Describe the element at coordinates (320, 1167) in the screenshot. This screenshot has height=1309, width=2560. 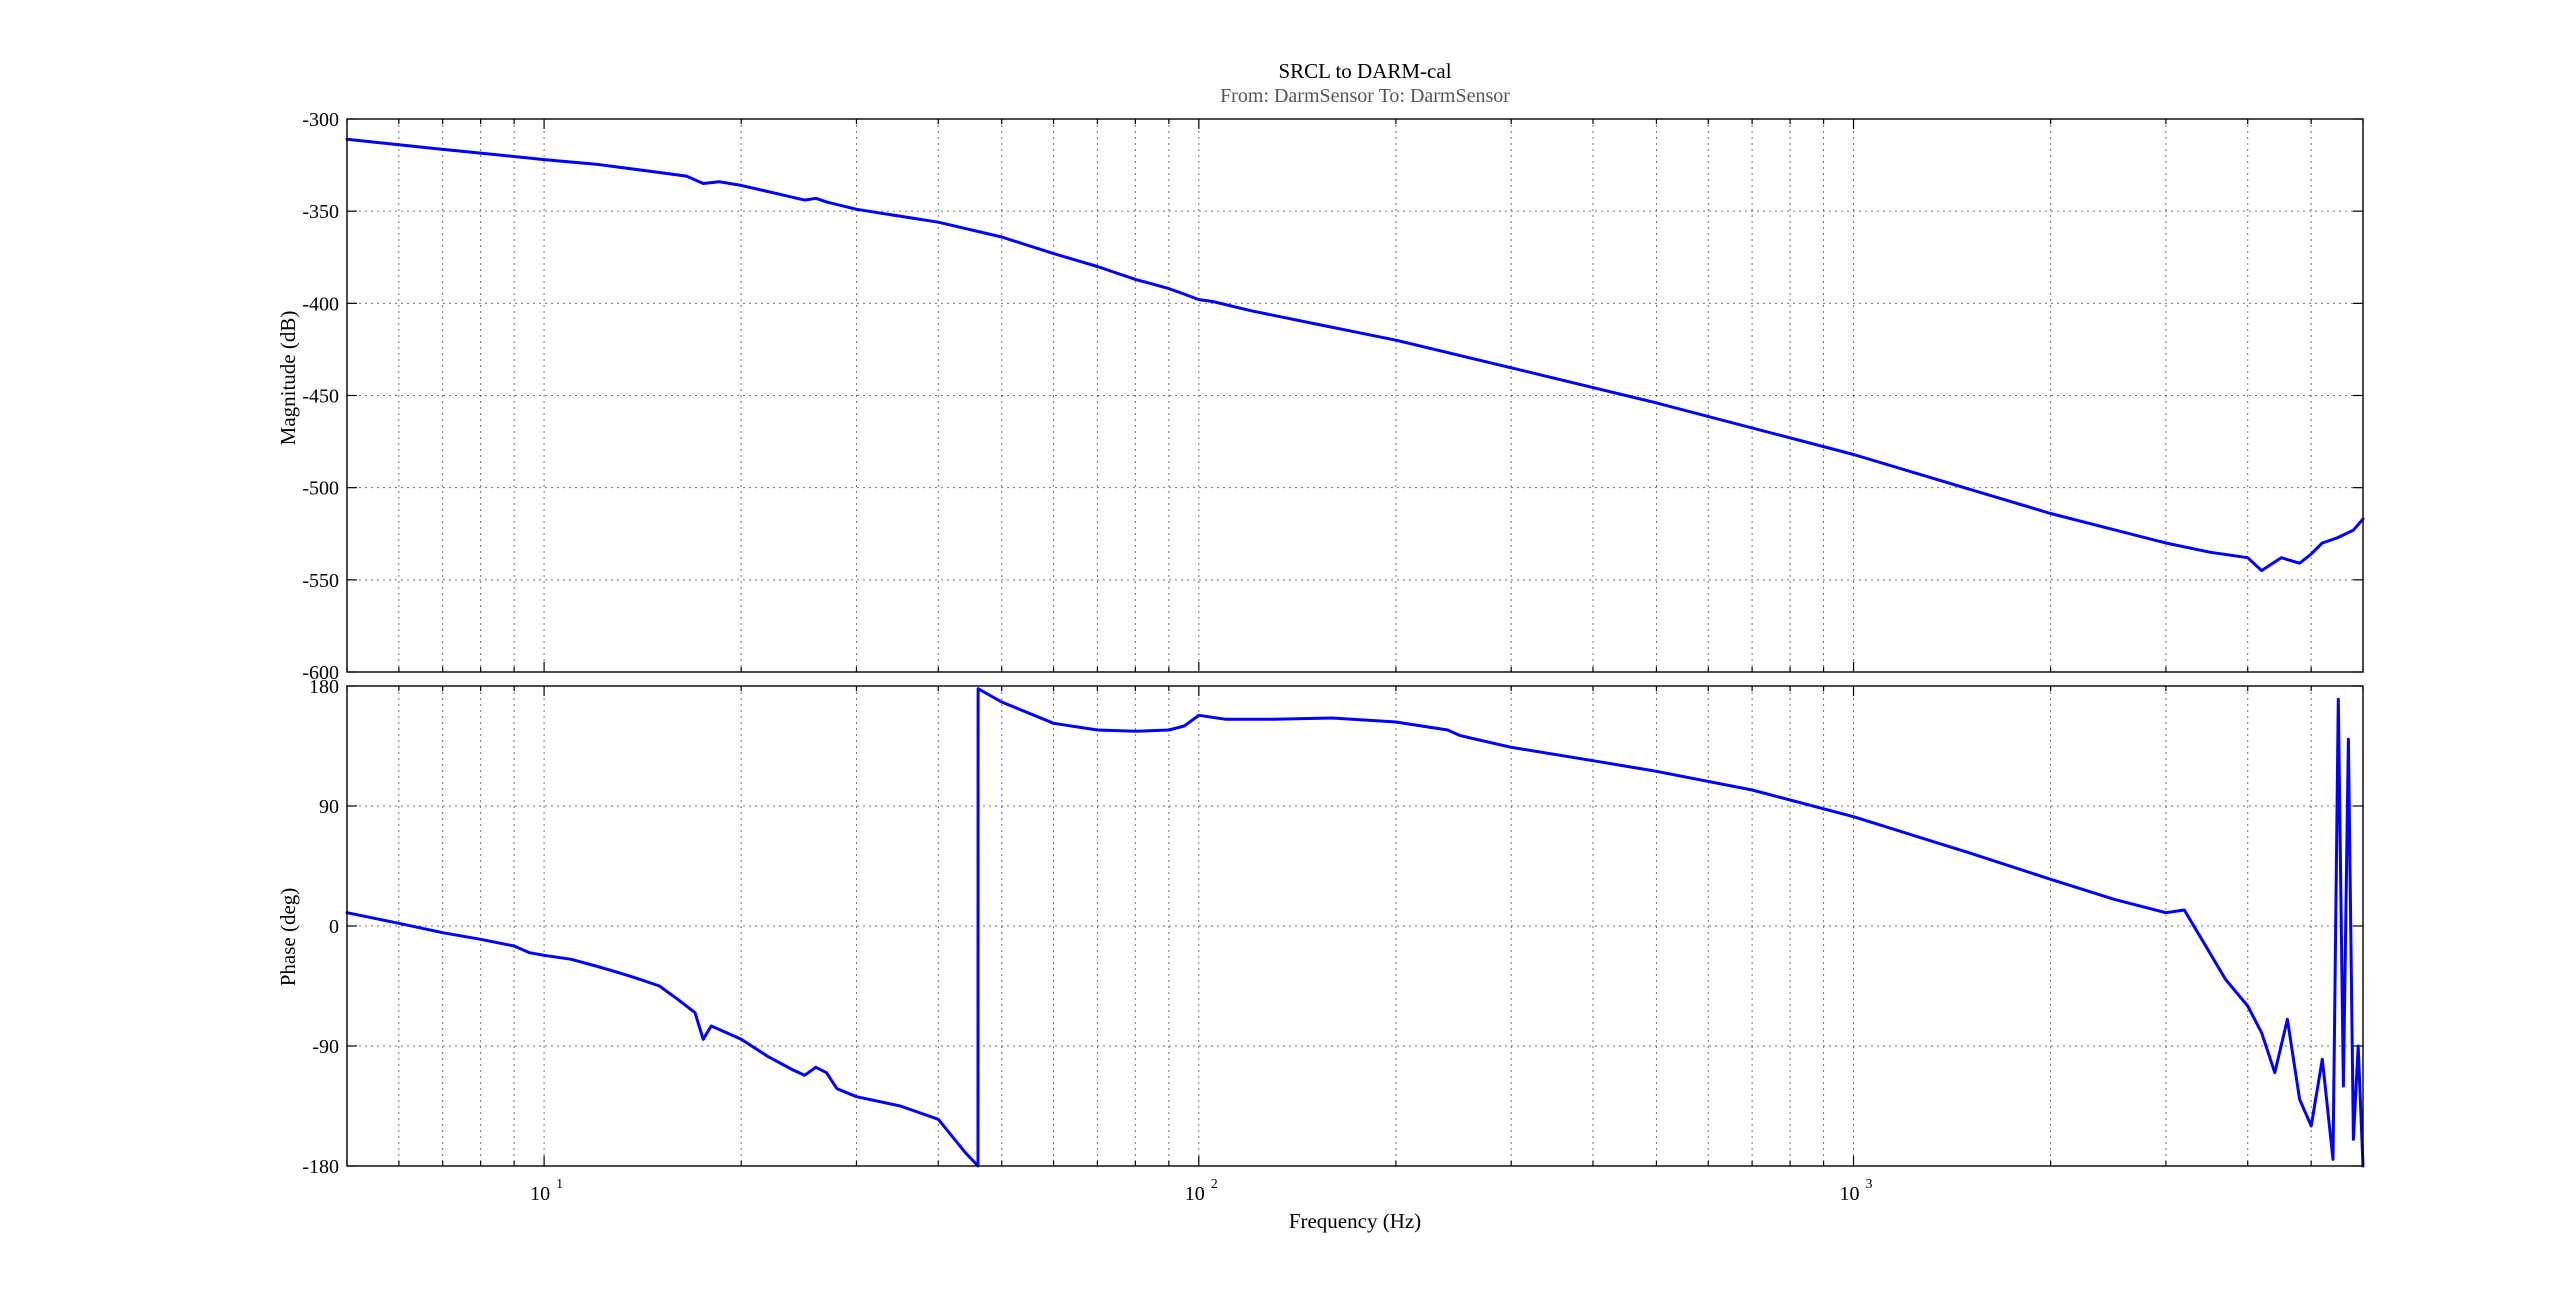
I see `phase-ytick-label: -180` at that location.